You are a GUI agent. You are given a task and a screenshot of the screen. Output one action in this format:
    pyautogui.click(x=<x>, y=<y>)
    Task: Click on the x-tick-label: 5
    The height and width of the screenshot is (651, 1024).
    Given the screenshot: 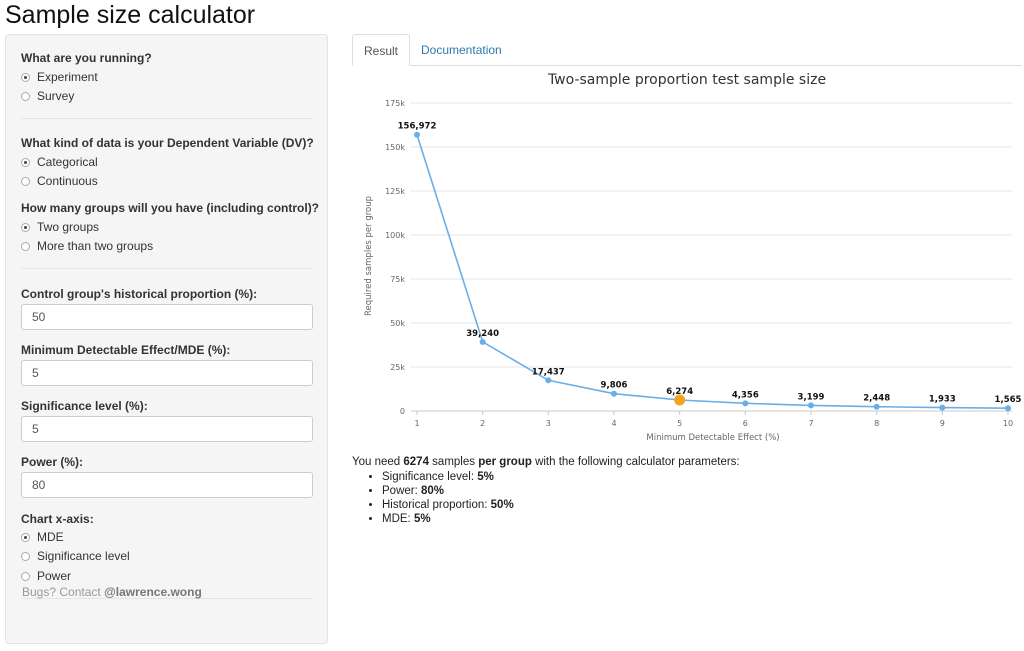 What is the action you would take?
    pyautogui.click(x=679, y=423)
    